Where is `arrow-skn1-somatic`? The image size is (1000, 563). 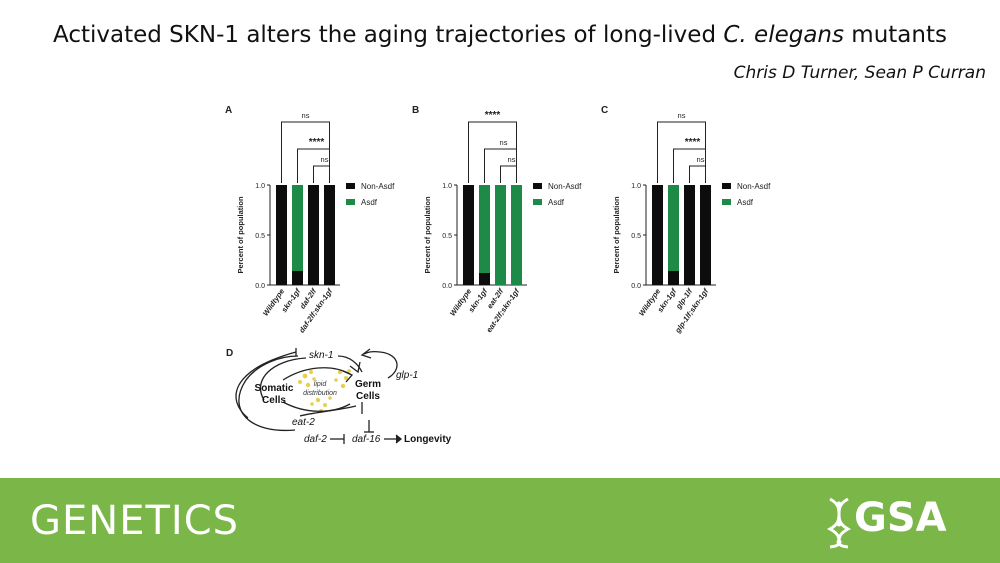
arrow-skn1-somatic is located at coordinates (283, 379).